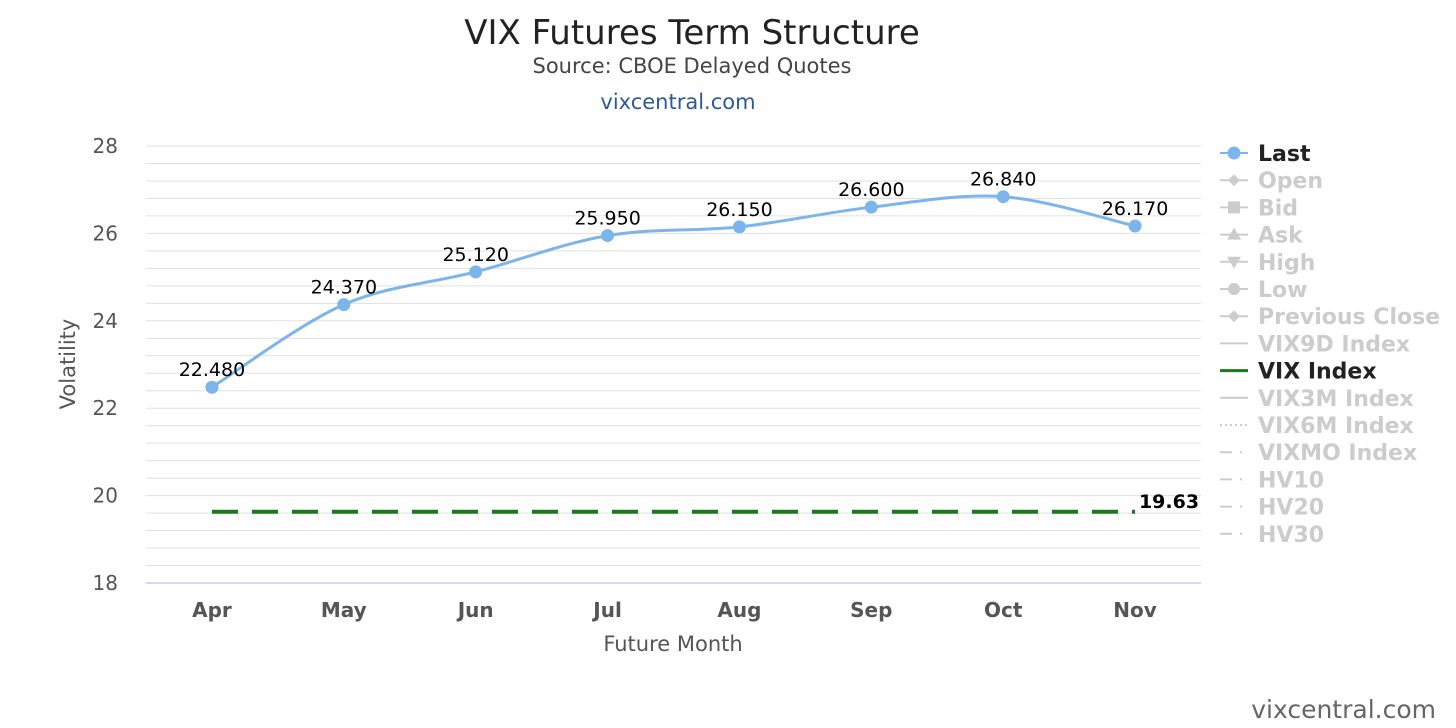 The height and width of the screenshot is (728, 1456). Describe the element at coordinates (692, 66) in the screenshot. I see `chart-subtitle: Source: CBOE Delayed Quotes` at that location.